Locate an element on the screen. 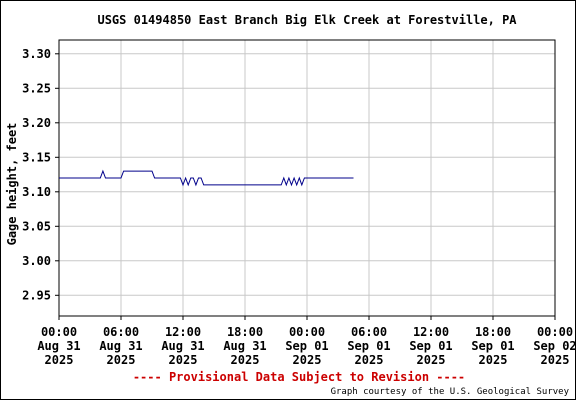  y-tick-label: 3.15 is located at coordinates (36, 157).